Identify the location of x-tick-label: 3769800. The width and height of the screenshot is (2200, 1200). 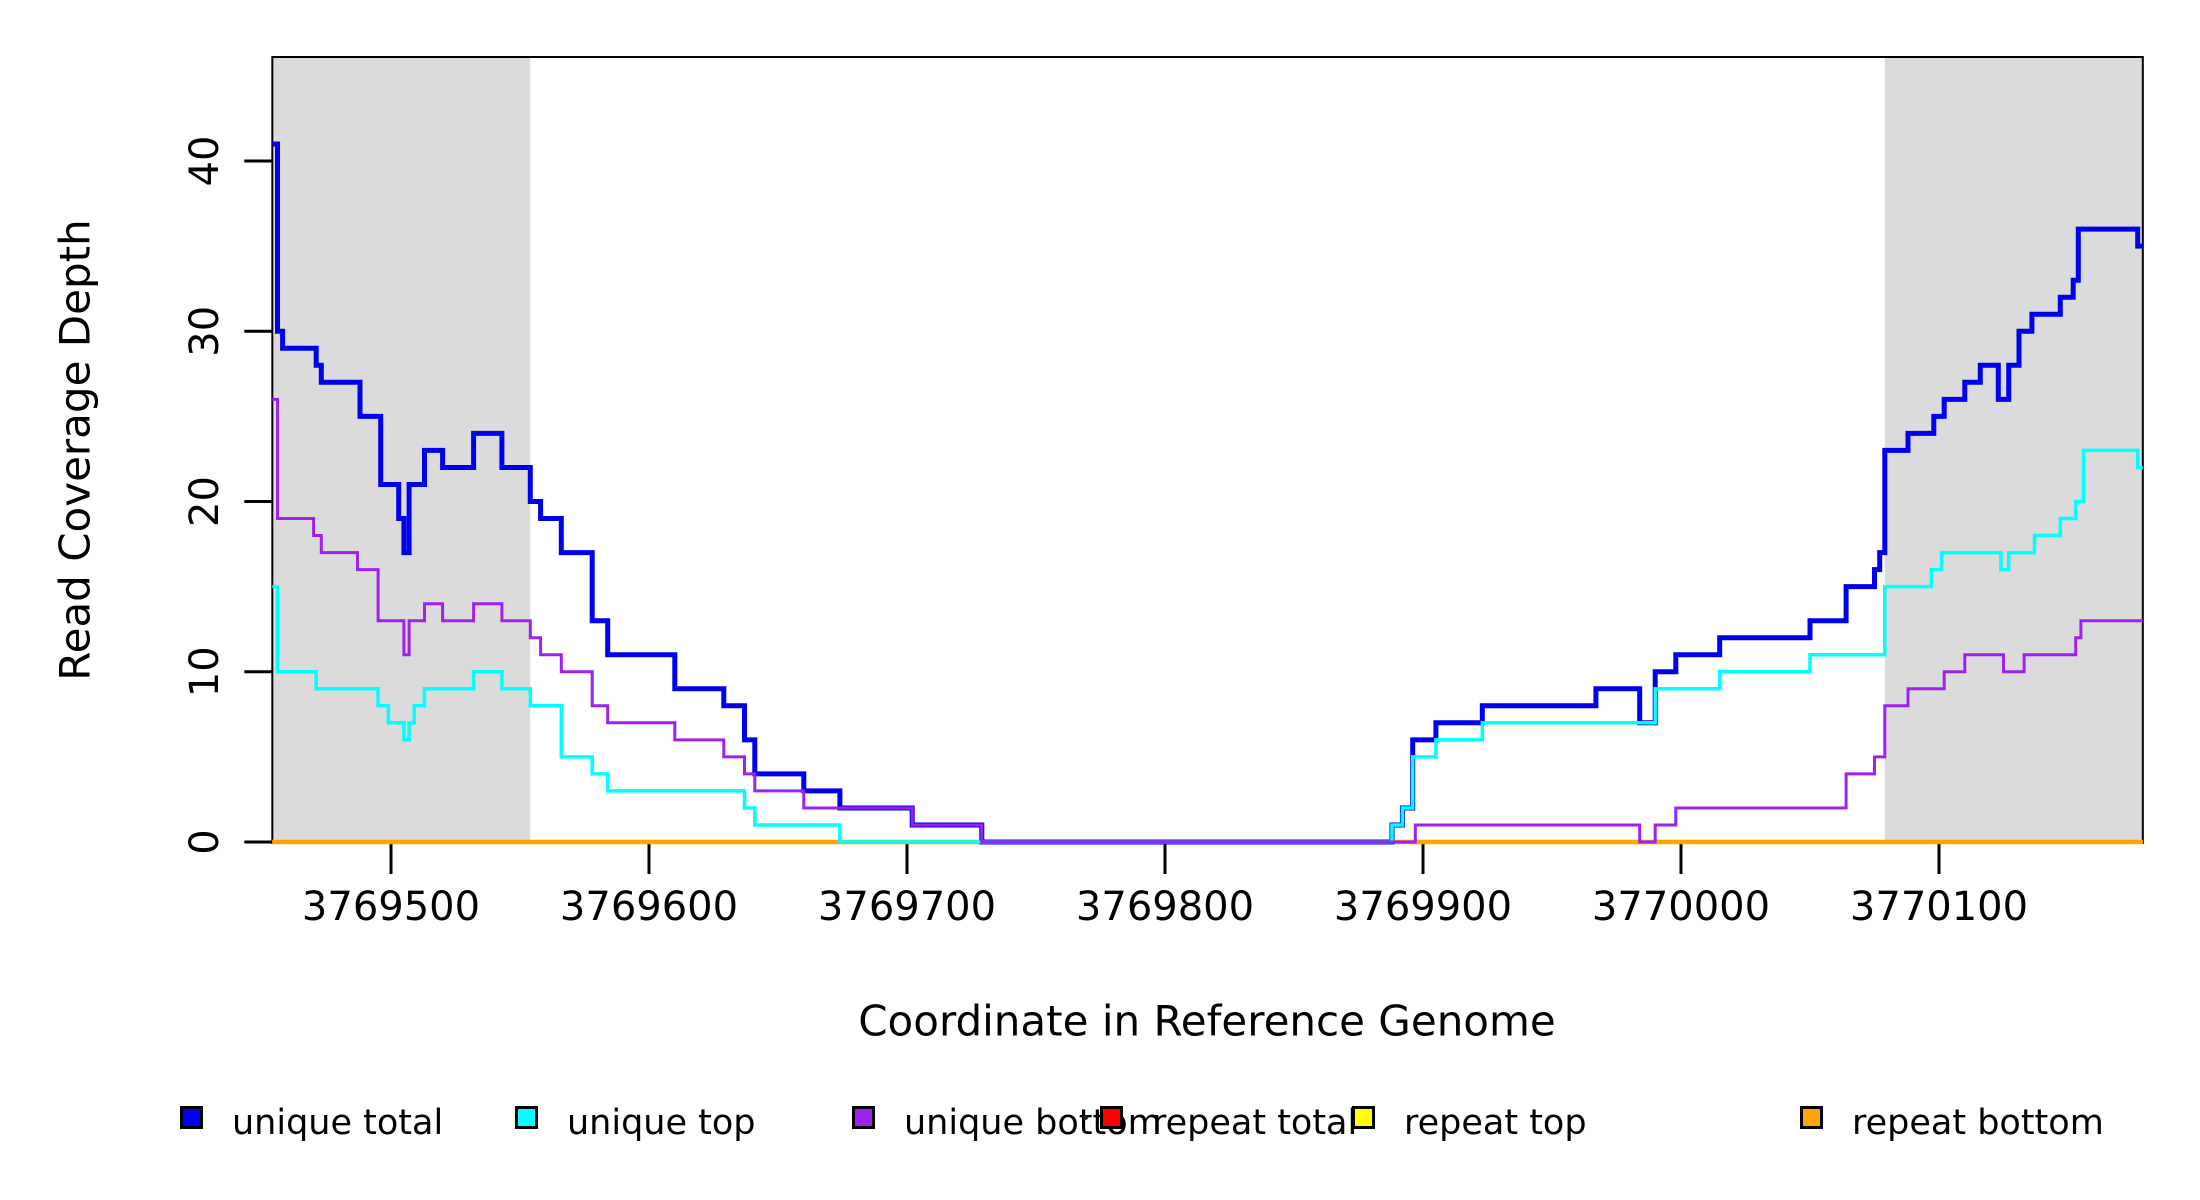
(1165, 907).